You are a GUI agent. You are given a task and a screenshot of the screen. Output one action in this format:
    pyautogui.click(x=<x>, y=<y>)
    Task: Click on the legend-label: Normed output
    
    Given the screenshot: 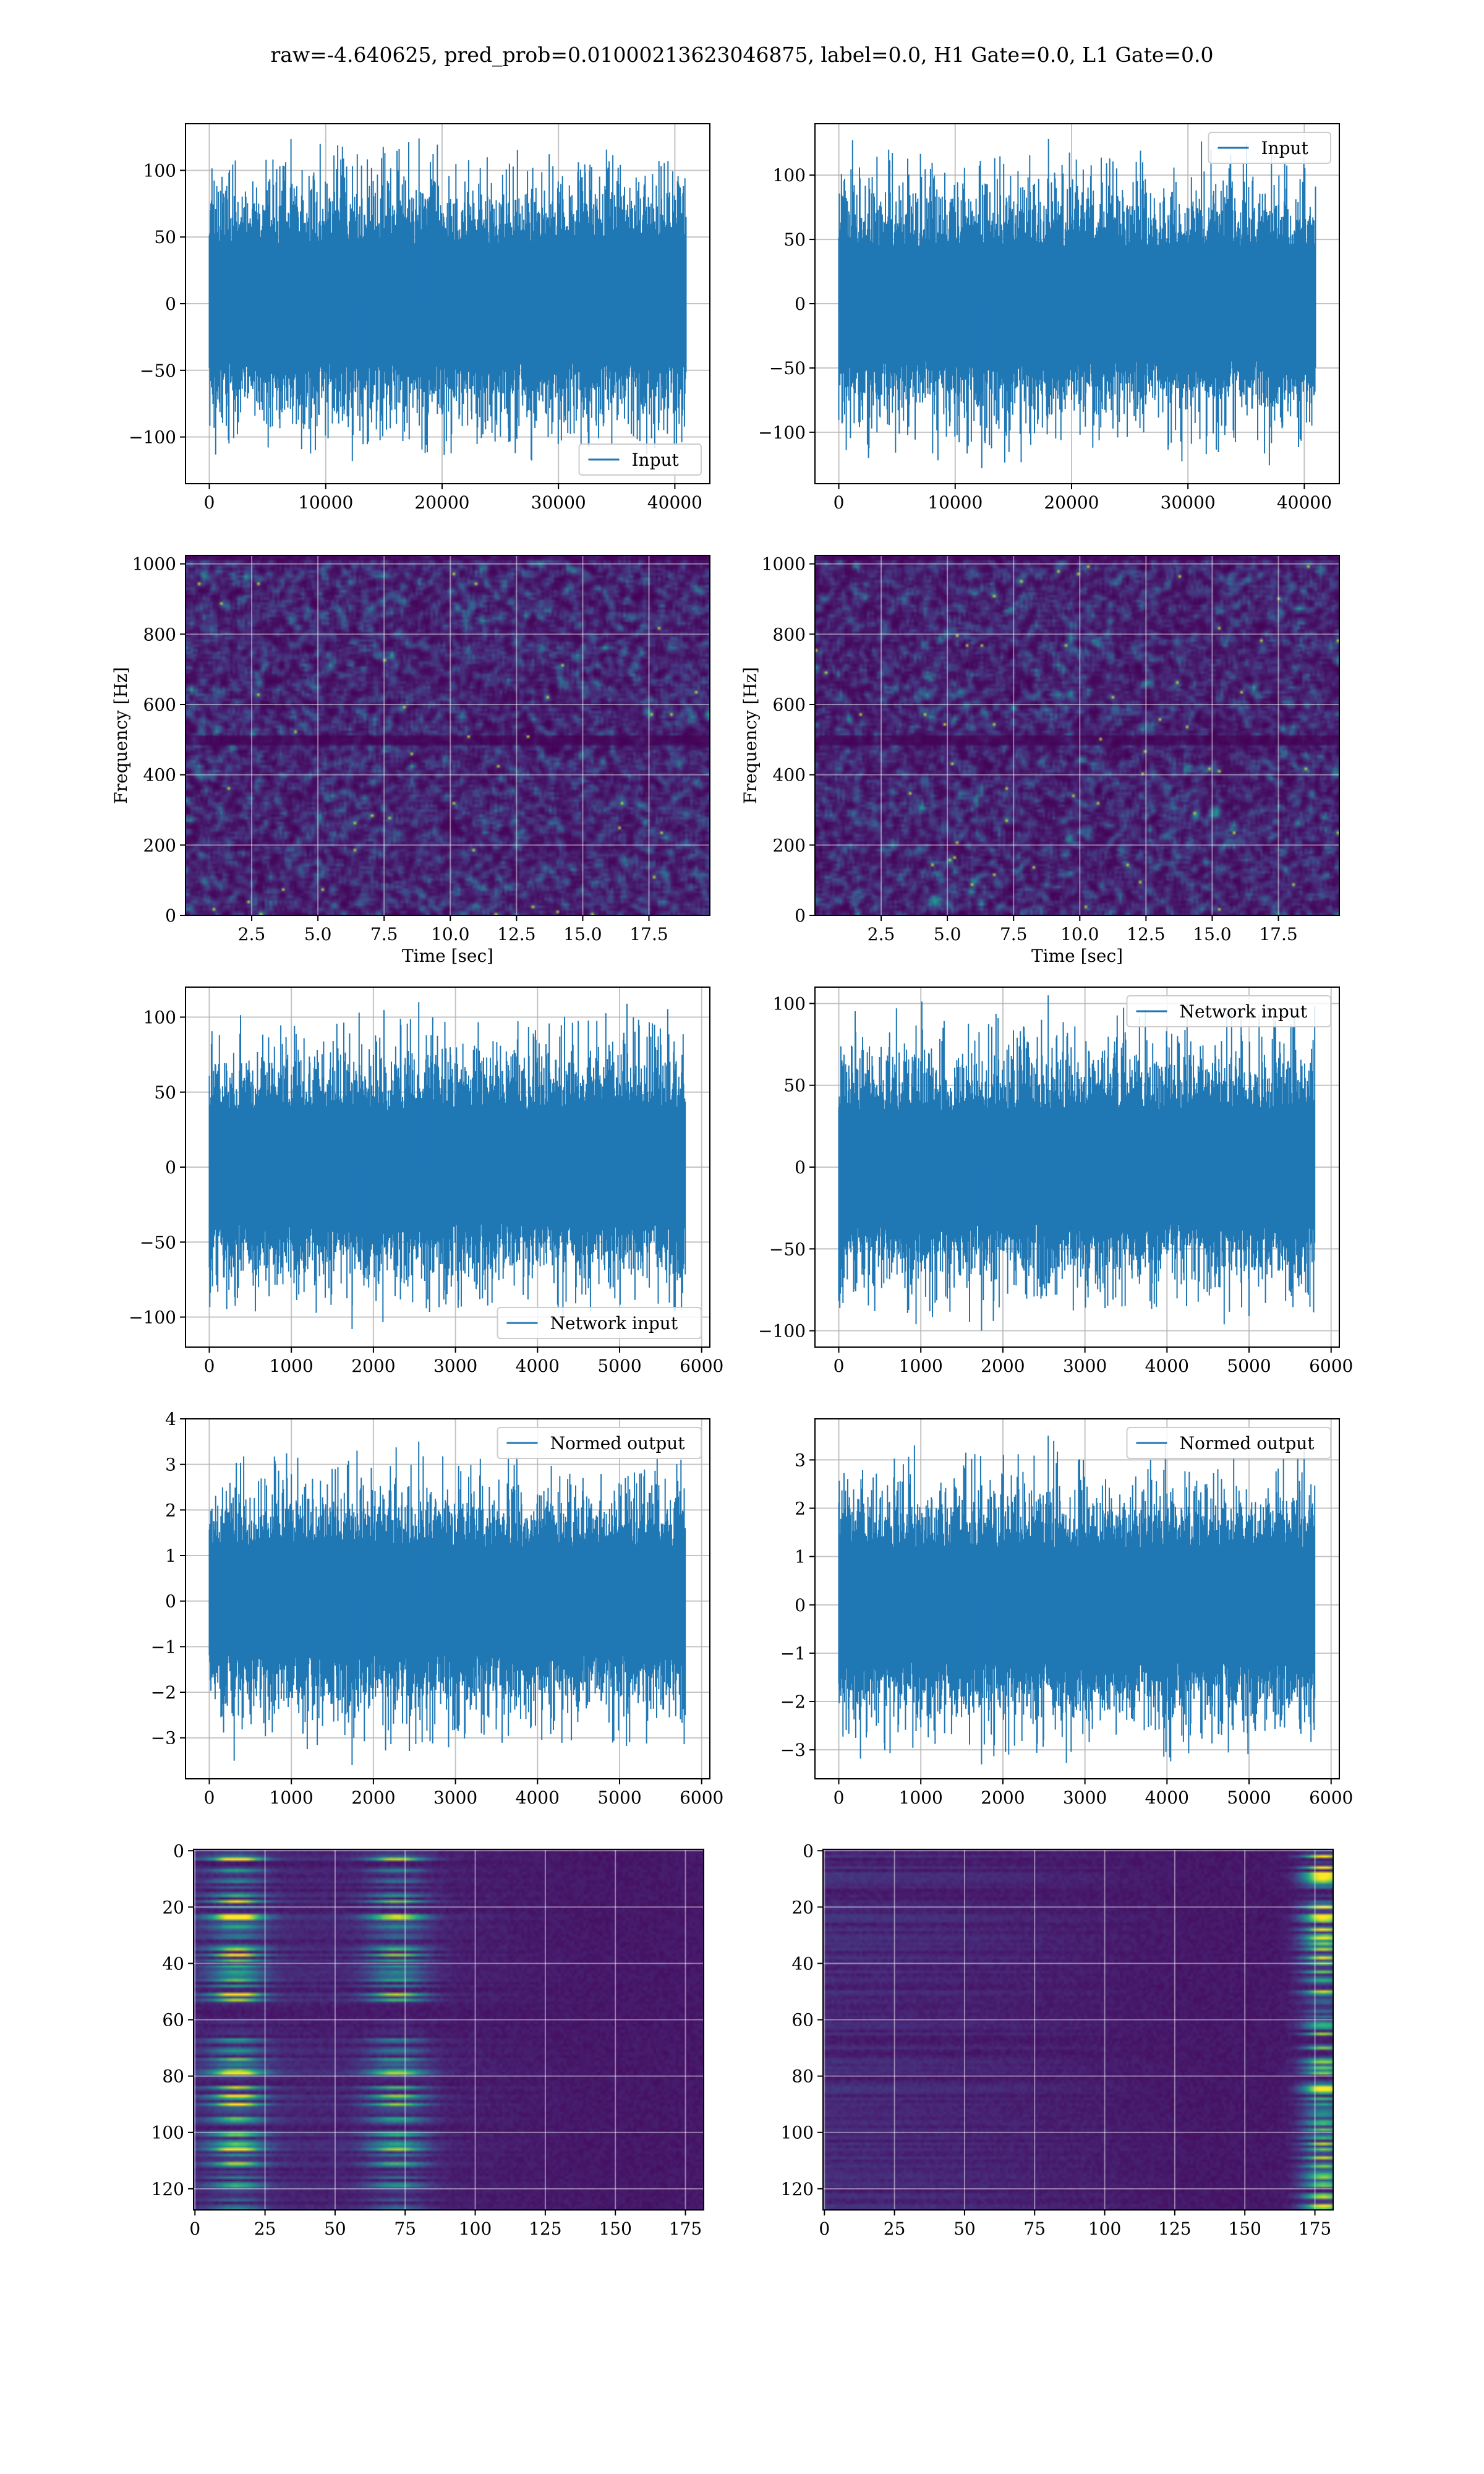 What is the action you would take?
    pyautogui.click(x=1247, y=1443)
    